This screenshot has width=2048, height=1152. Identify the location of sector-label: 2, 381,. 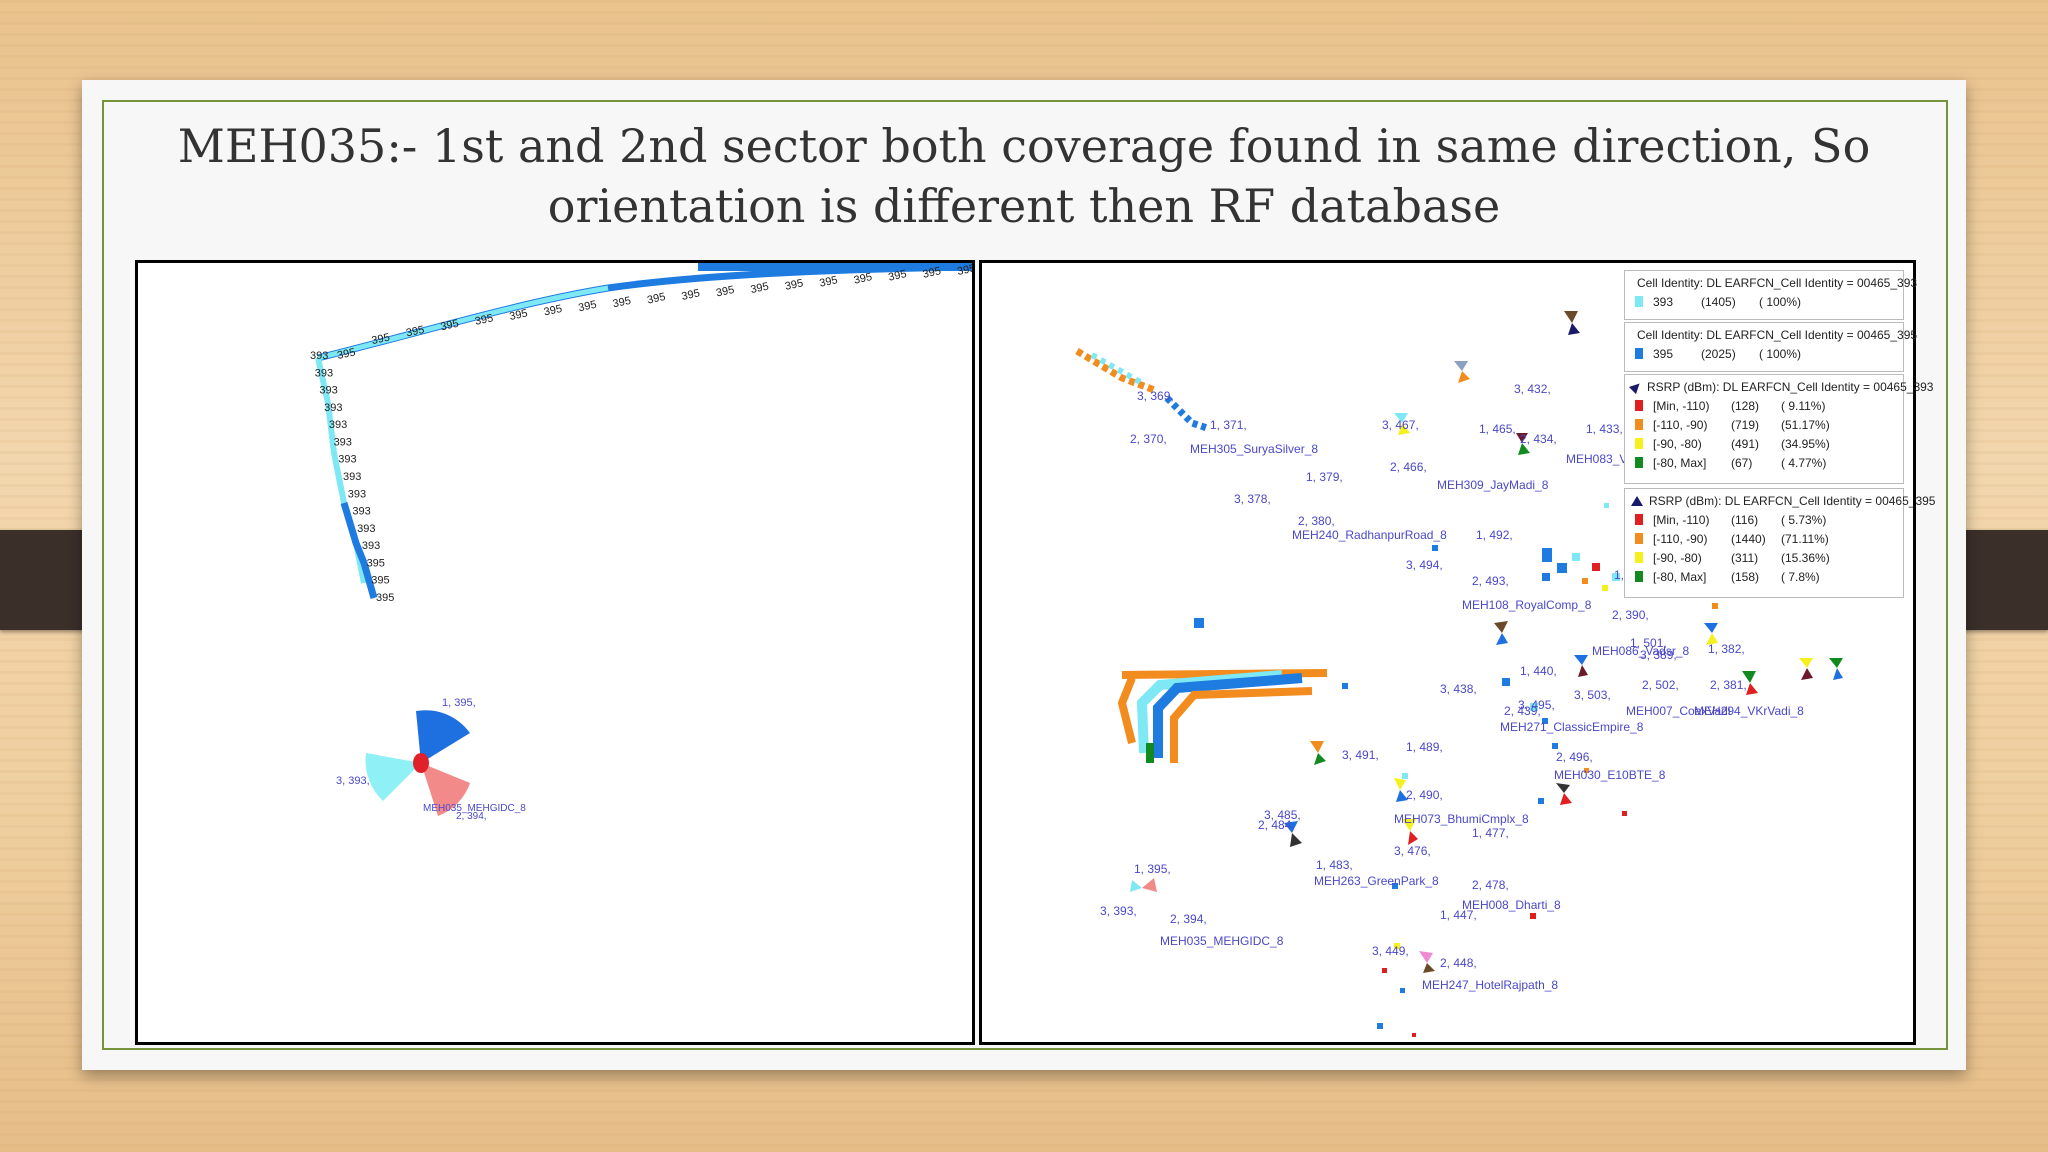
(1728, 685).